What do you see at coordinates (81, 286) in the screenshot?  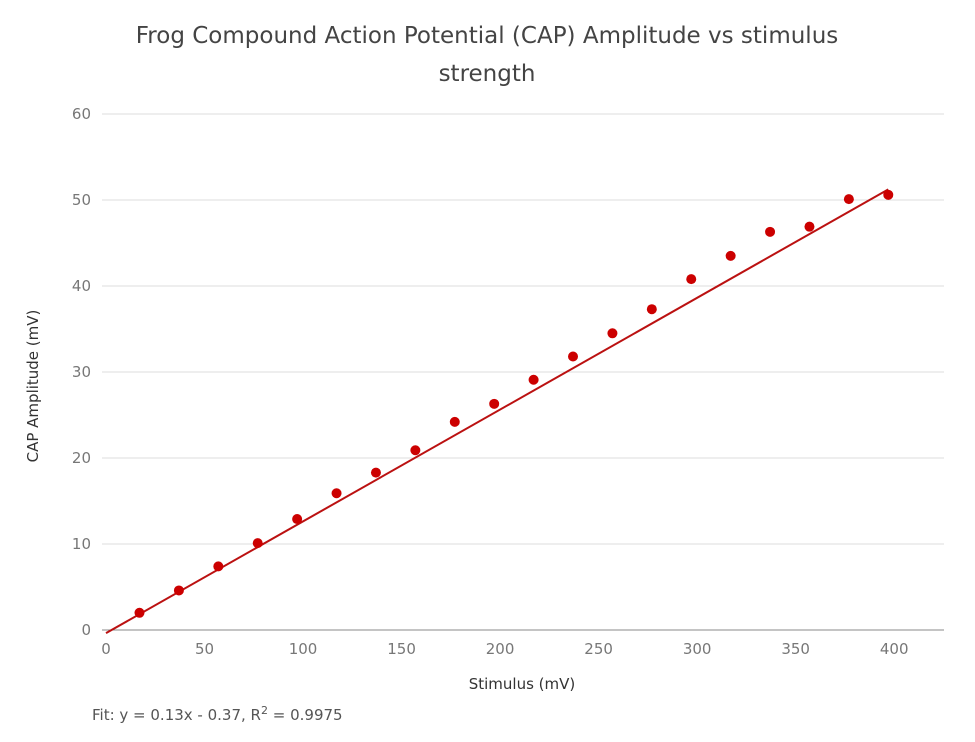 I see `y-tick-label: 40` at bounding box center [81, 286].